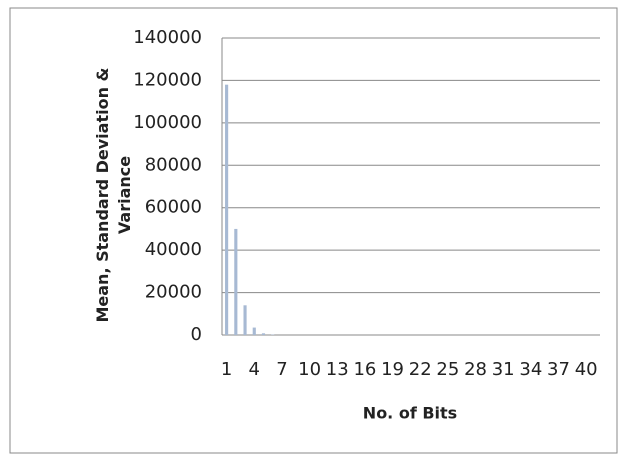 The height and width of the screenshot is (454, 623). What do you see at coordinates (586, 369) in the screenshot?
I see `x-tick-label: 40` at bounding box center [586, 369].